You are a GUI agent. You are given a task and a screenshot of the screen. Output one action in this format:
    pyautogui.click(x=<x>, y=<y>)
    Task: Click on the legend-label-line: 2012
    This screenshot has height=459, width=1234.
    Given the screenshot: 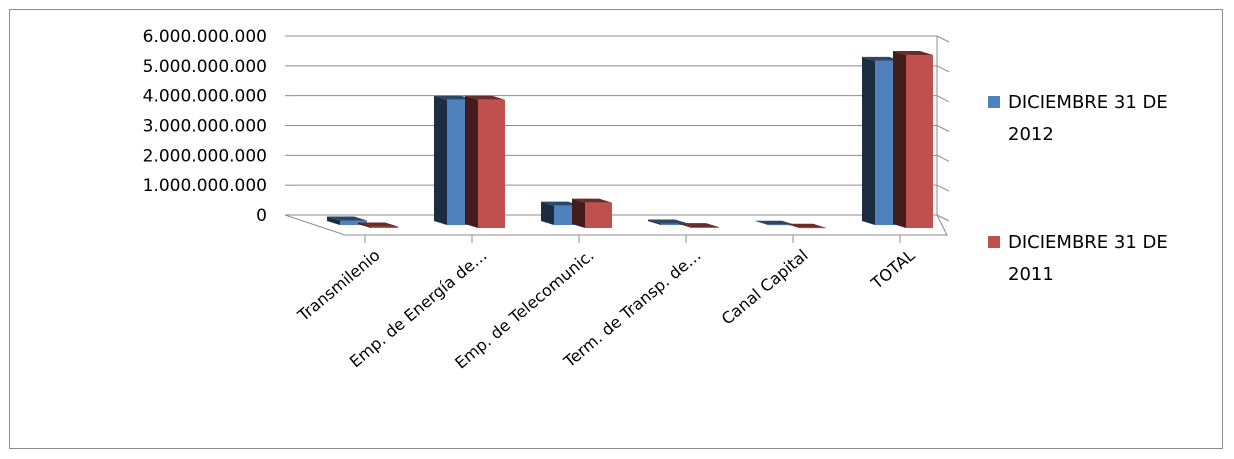 What is the action you would take?
    pyautogui.click(x=1031, y=134)
    